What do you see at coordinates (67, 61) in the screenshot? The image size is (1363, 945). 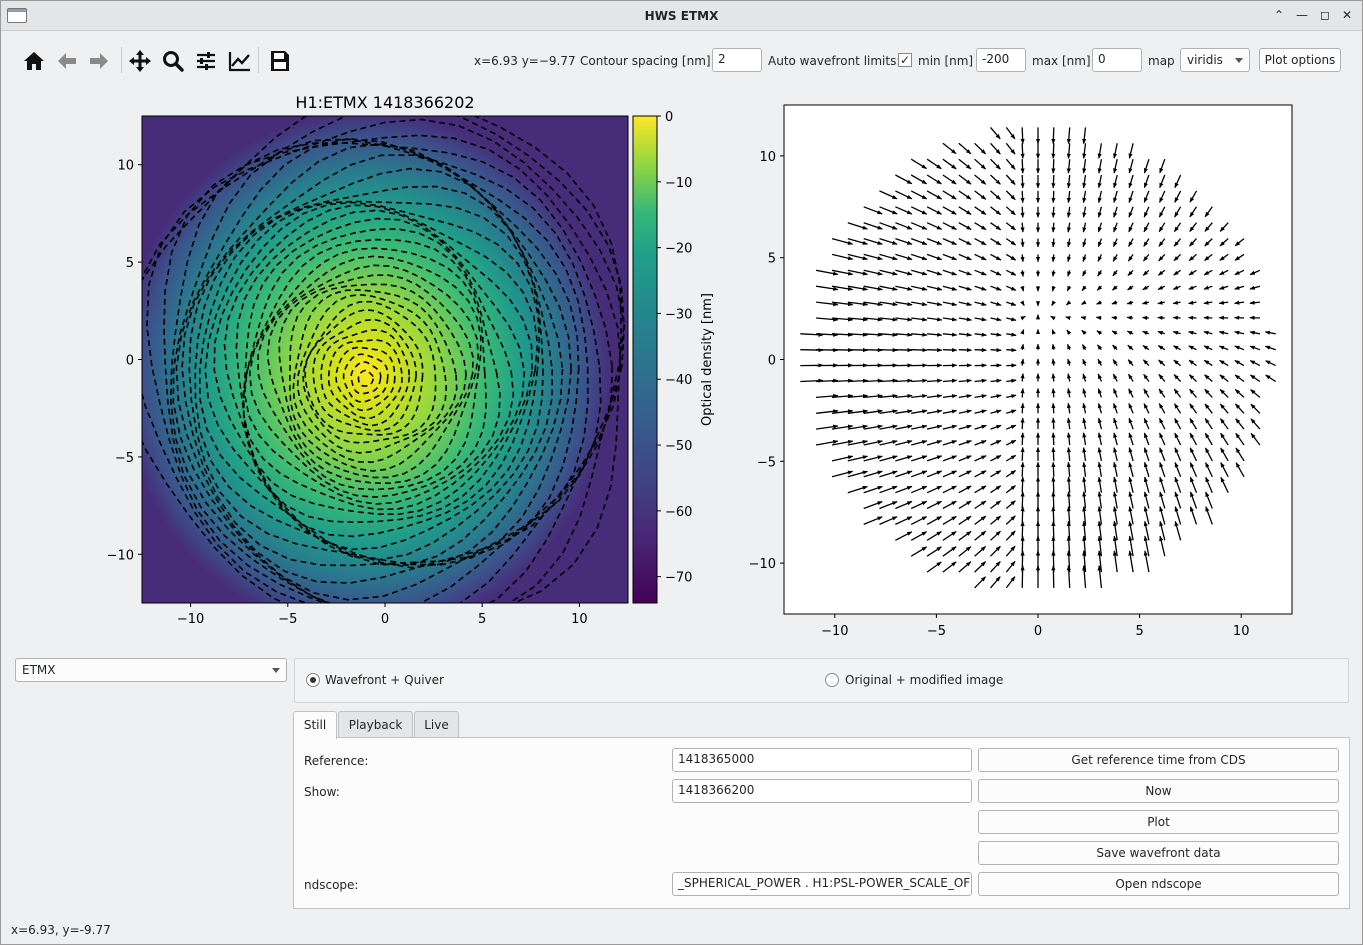 I see `back-icon` at bounding box center [67, 61].